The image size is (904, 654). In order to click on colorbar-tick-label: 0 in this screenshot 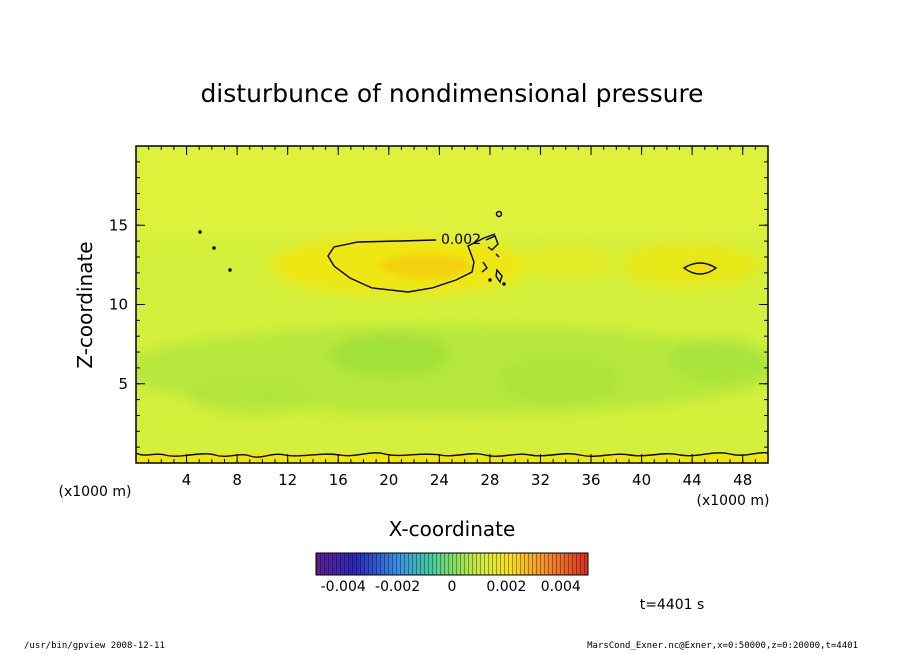, I will do `click(452, 587)`.